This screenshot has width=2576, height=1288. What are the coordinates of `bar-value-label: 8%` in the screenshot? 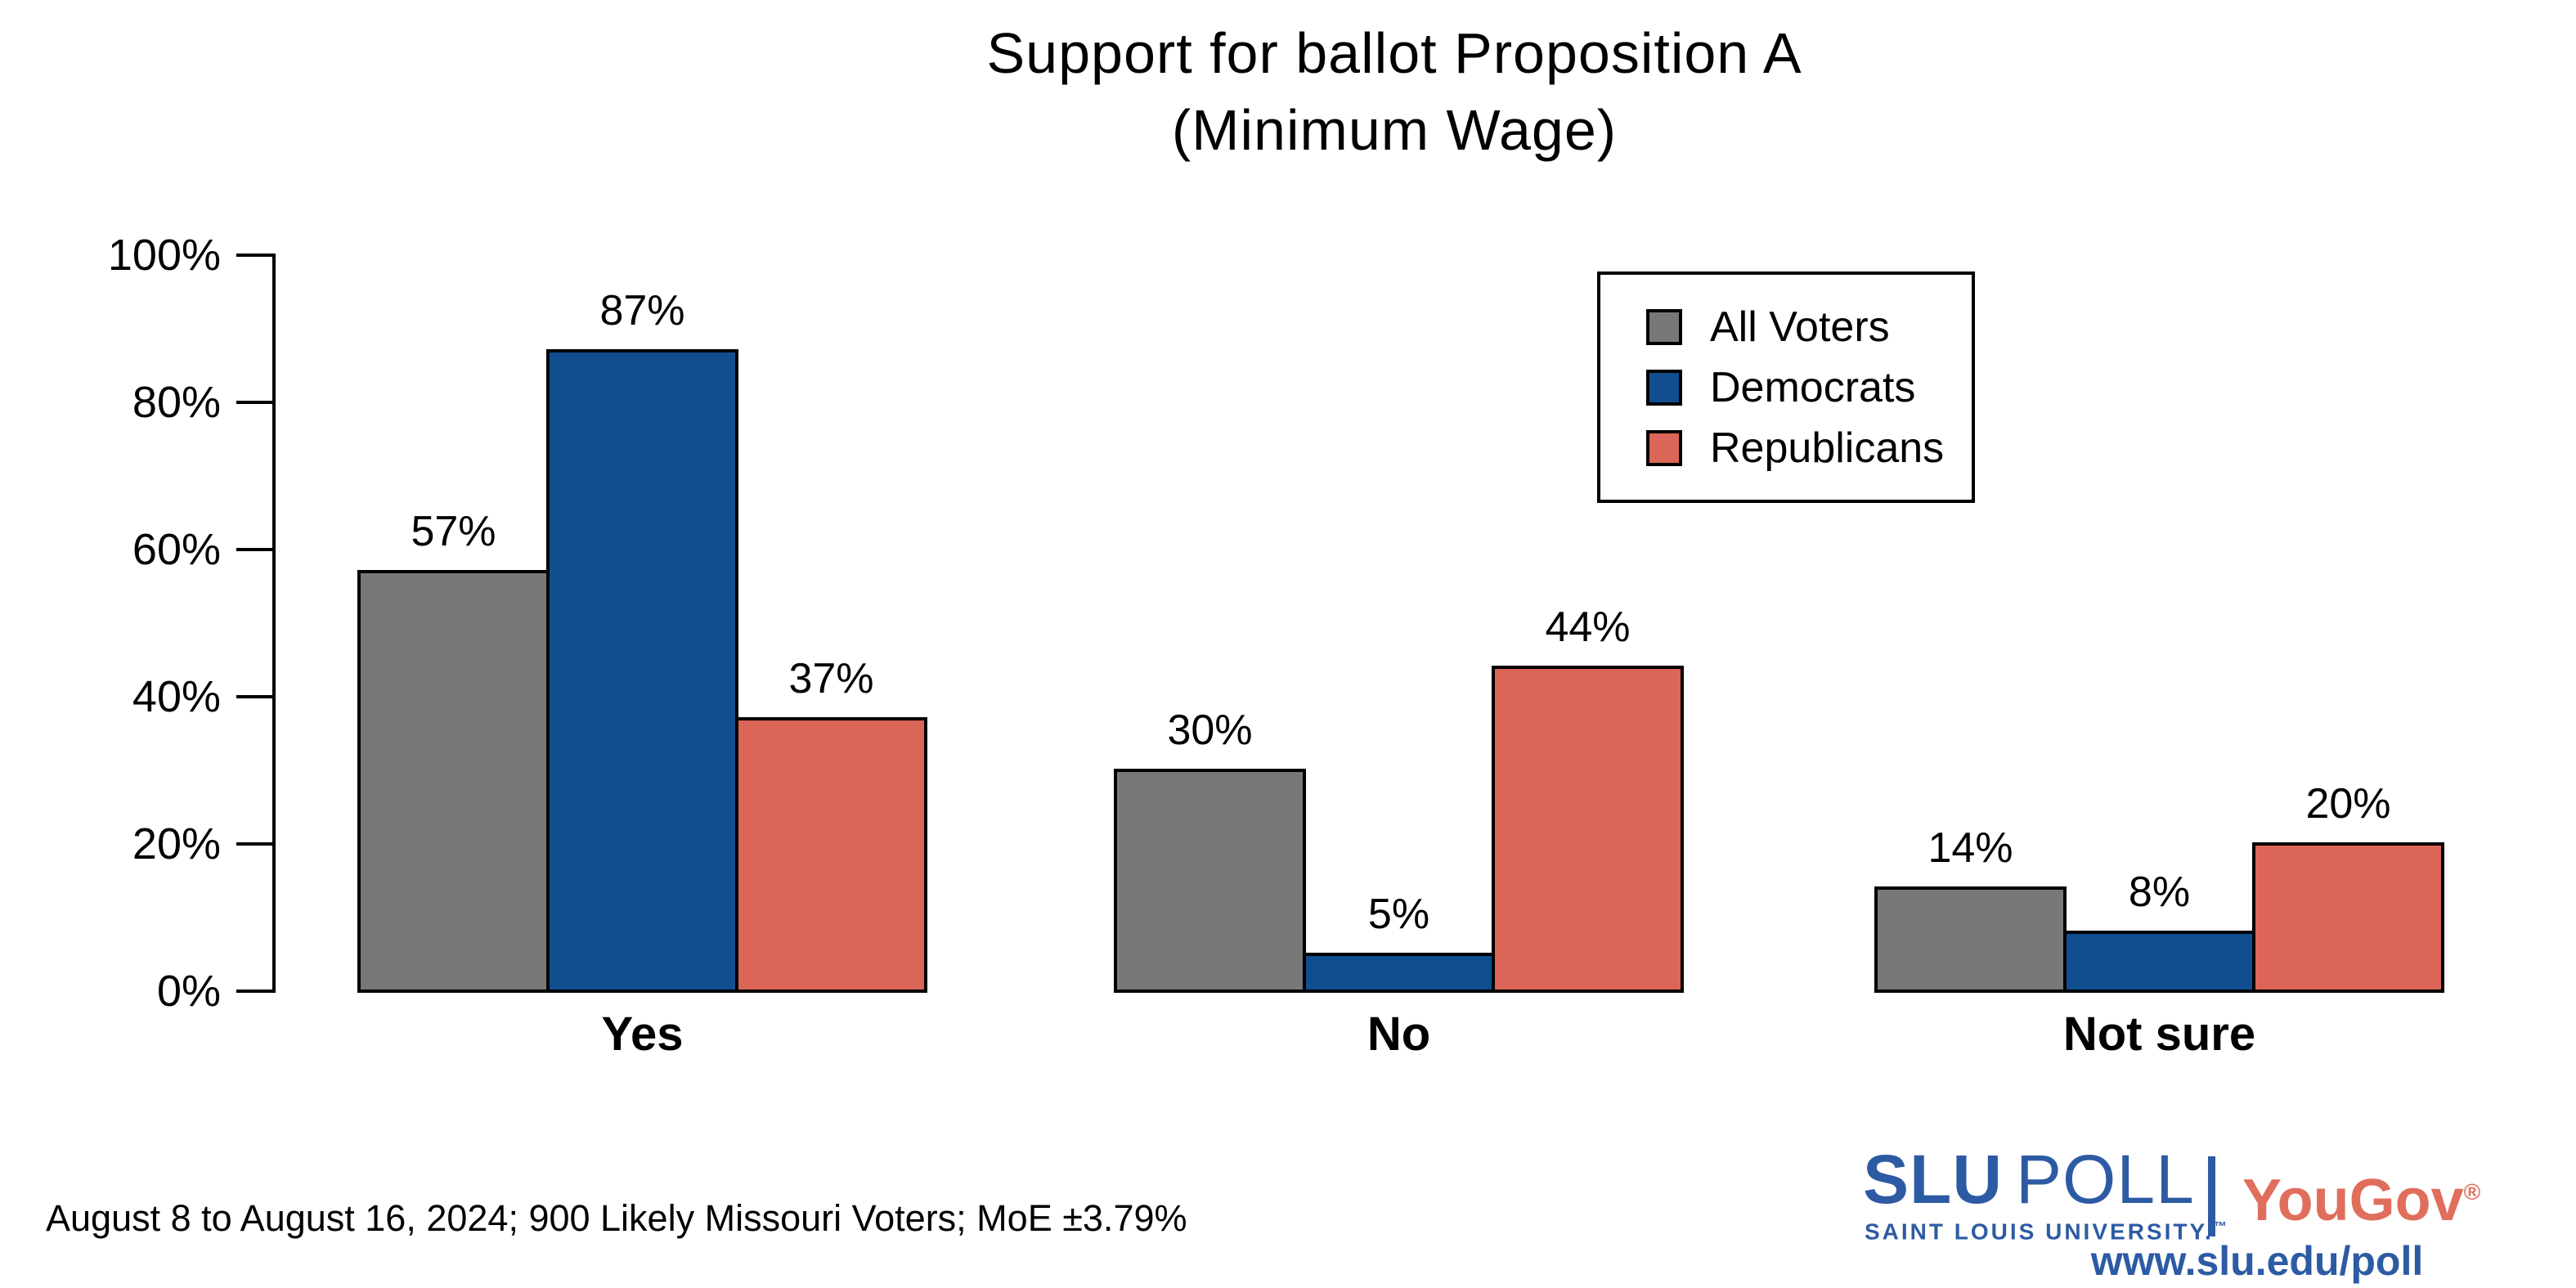 It's located at (2159, 892).